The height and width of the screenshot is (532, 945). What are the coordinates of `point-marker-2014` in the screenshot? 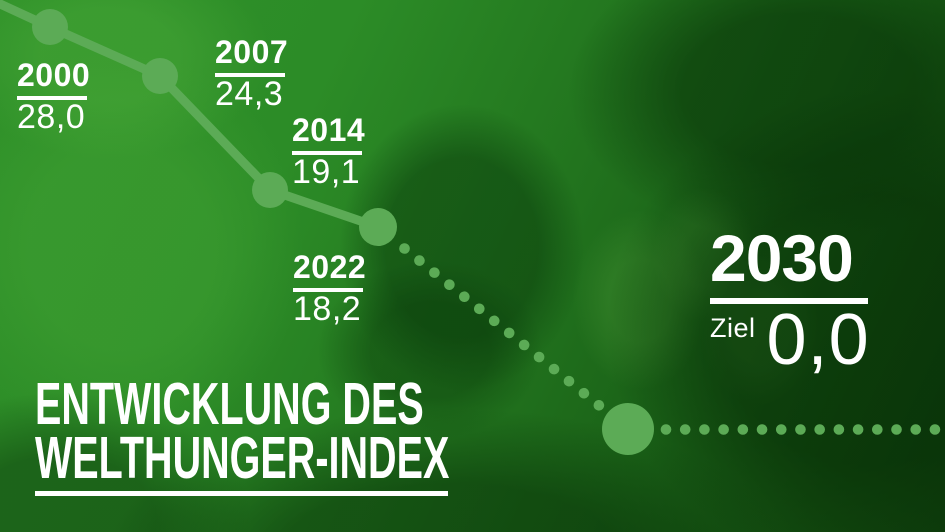 It's located at (270, 190).